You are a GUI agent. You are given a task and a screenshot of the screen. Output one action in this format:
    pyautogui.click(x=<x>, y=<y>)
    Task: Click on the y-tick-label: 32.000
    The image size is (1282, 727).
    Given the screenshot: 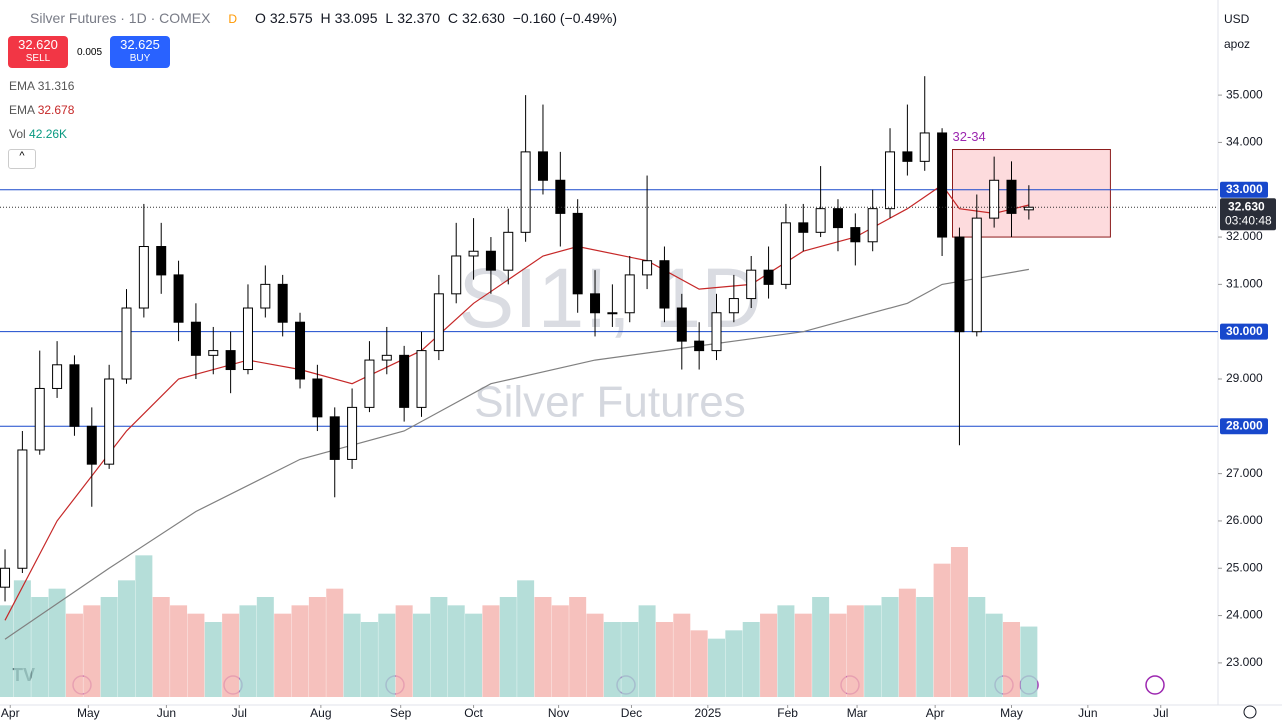 What is the action you would take?
    pyautogui.click(x=1244, y=236)
    